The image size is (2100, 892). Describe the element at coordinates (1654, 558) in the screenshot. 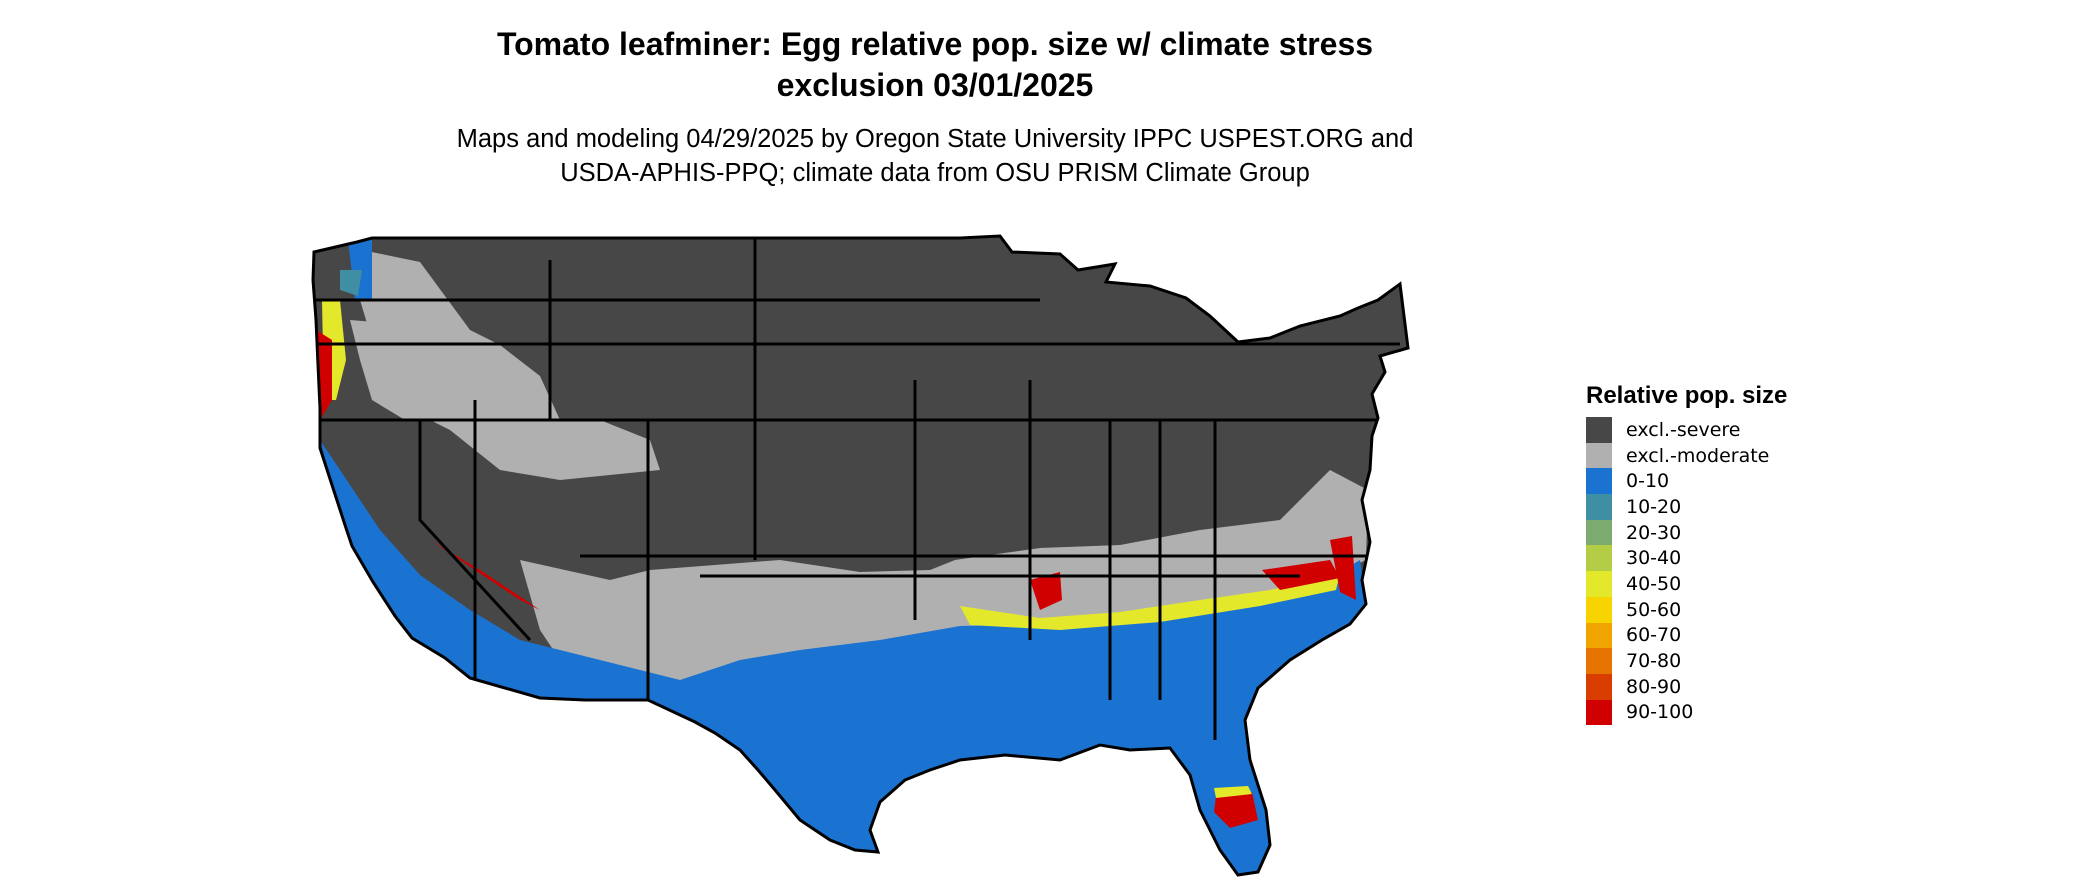

I see `legend-label: 30-40` at that location.